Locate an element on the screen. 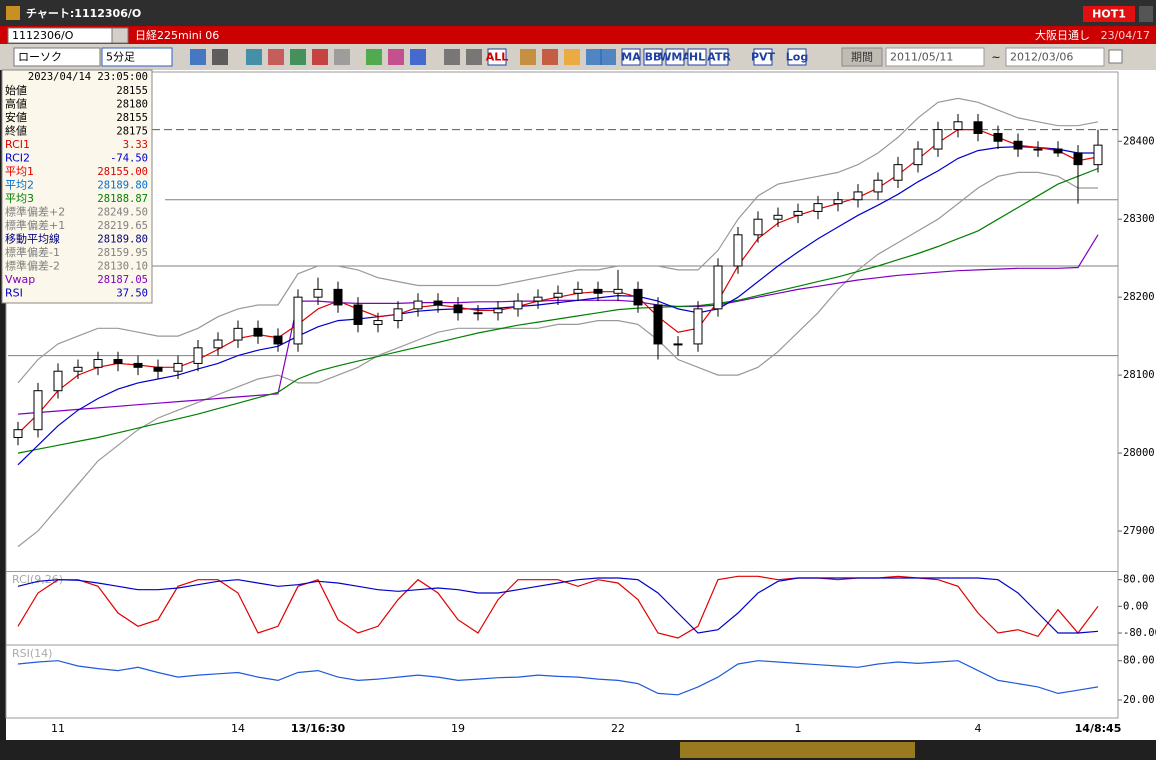 The height and width of the screenshot is (760, 1156). to-date-input is located at coordinates (1055, 57).